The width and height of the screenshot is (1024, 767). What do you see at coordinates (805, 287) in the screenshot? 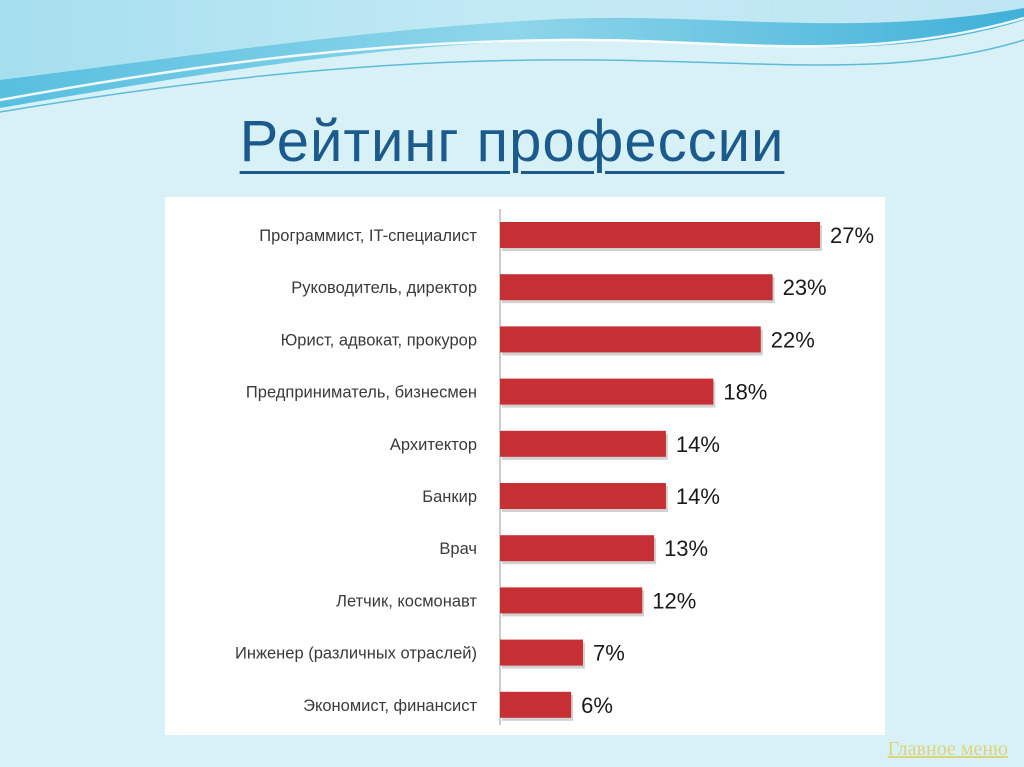
I see `data-label: 23%` at bounding box center [805, 287].